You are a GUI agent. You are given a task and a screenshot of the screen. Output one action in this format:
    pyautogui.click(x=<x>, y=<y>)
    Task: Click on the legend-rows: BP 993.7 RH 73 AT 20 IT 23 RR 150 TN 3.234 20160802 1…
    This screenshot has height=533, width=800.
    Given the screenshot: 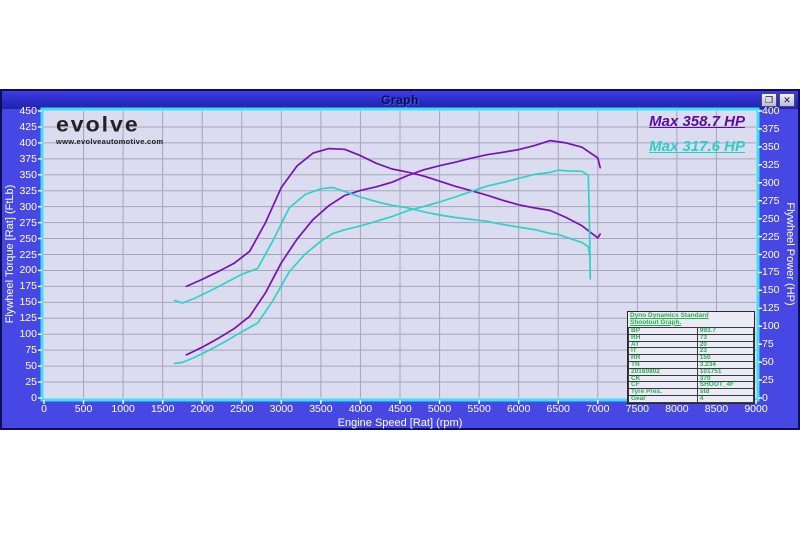 What is the action you would take?
    pyautogui.click(x=691, y=365)
    